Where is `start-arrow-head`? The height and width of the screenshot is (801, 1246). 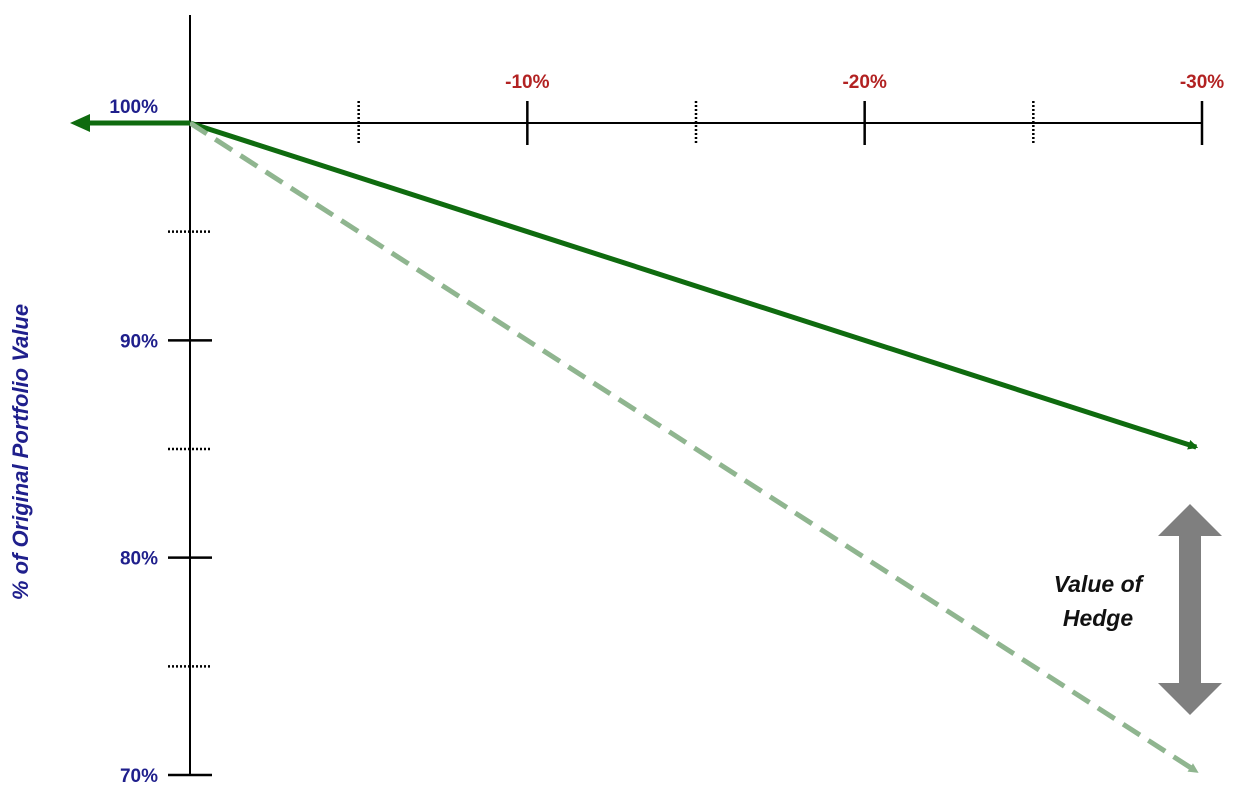 start-arrow-head is located at coordinates (80, 123).